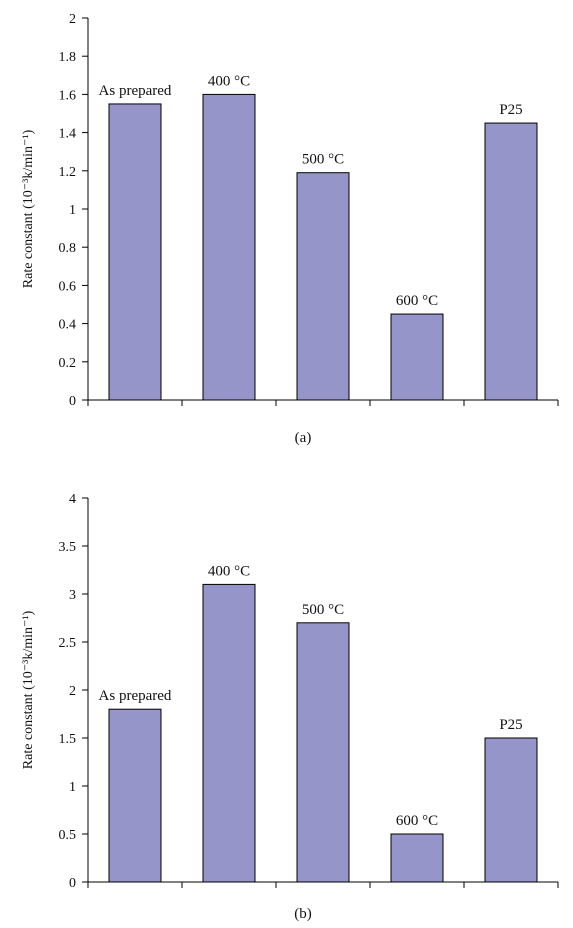  What do you see at coordinates (68, 739) in the screenshot?
I see `y-tick-label: 1.5` at bounding box center [68, 739].